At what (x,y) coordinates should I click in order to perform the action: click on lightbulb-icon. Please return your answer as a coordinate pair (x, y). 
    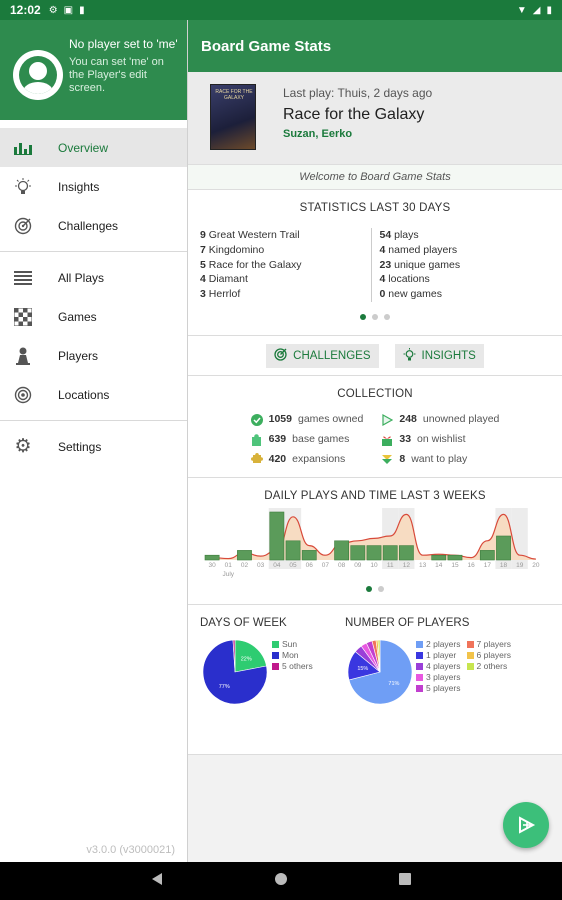
    Looking at the image, I should click on (409, 355).